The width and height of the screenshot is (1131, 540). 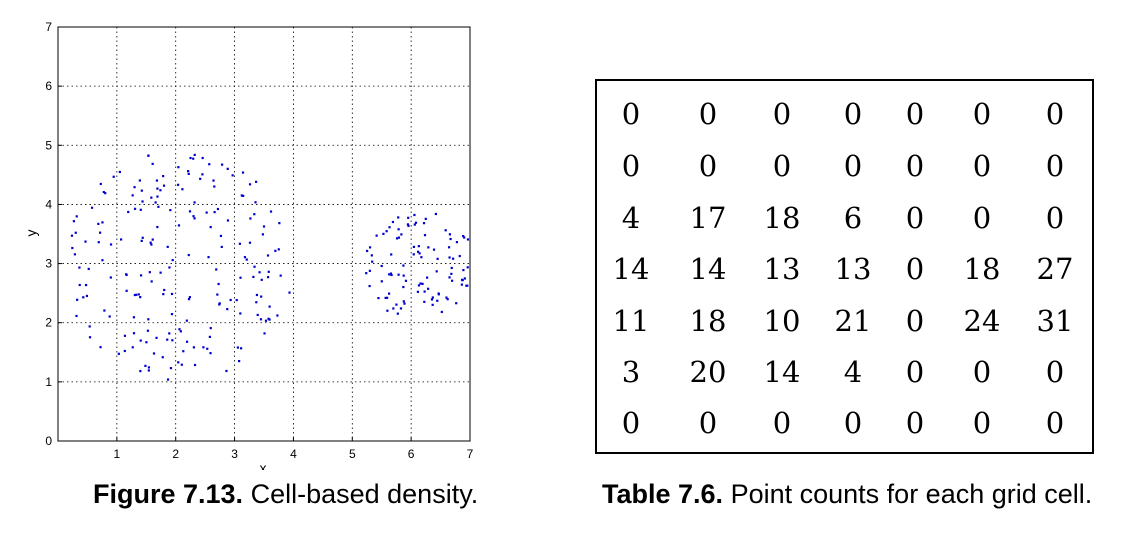 I want to click on y-tick-label: 7, so click(x=48, y=27).